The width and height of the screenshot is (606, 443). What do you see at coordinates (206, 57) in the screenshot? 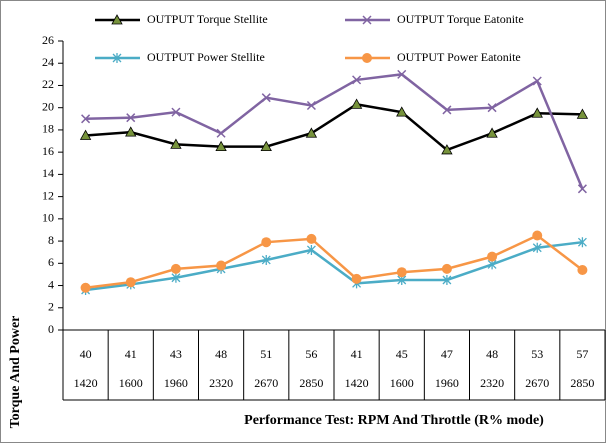
I see `legend-label: OUTPUT Power Stellite` at bounding box center [206, 57].